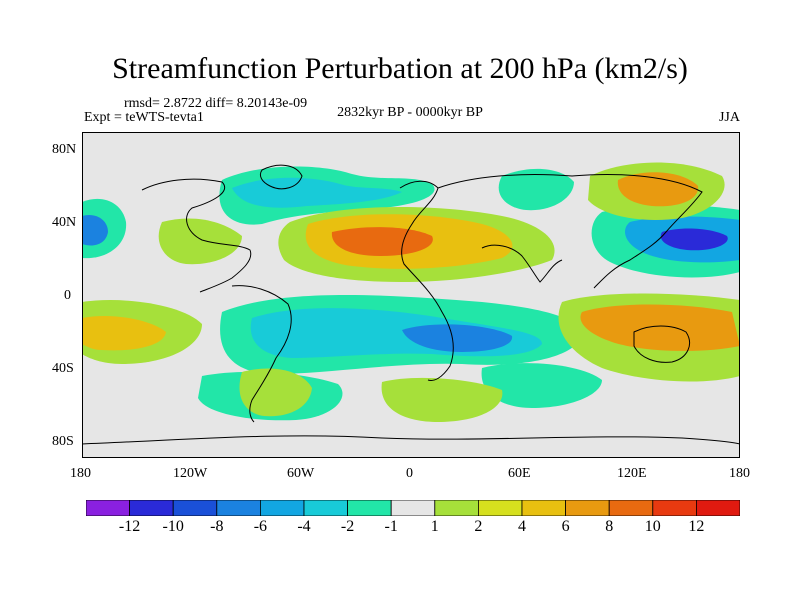 The image size is (800, 600). What do you see at coordinates (124, 333) in the screenshot?
I see `positive-anomaly-south-pacific-west-core` at bounding box center [124, 333].